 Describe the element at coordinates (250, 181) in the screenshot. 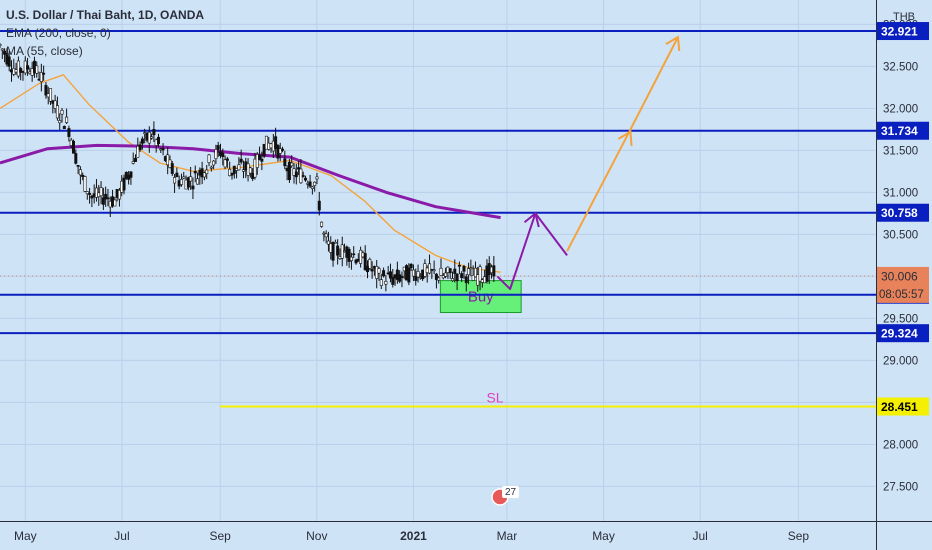

I see `ema-line` at that location.